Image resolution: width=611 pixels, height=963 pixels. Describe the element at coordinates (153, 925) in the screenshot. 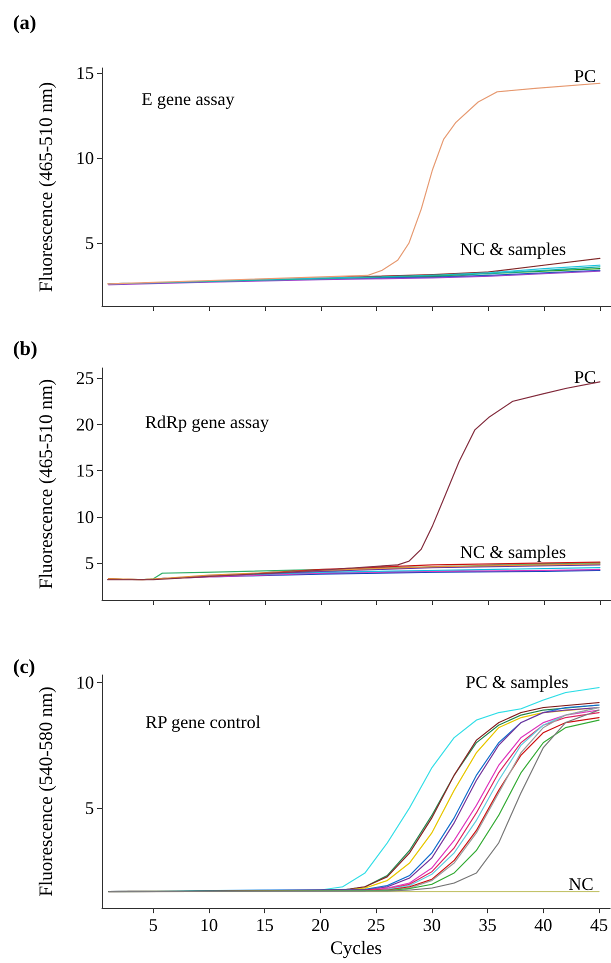

I see `x-tick-label: 5` at that location.